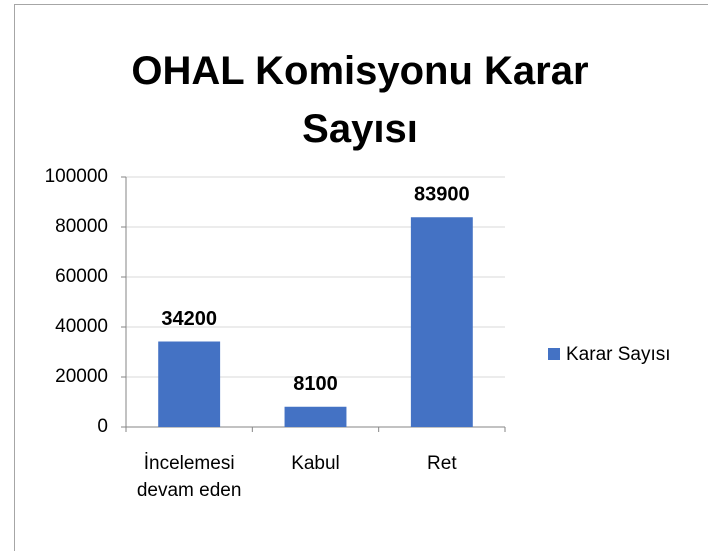 The image size is (708, 551). What do you see at coordinates (442, 463) in the screenshot?
I see `x-tick-label: Ret` at bounding box center [442, 463].